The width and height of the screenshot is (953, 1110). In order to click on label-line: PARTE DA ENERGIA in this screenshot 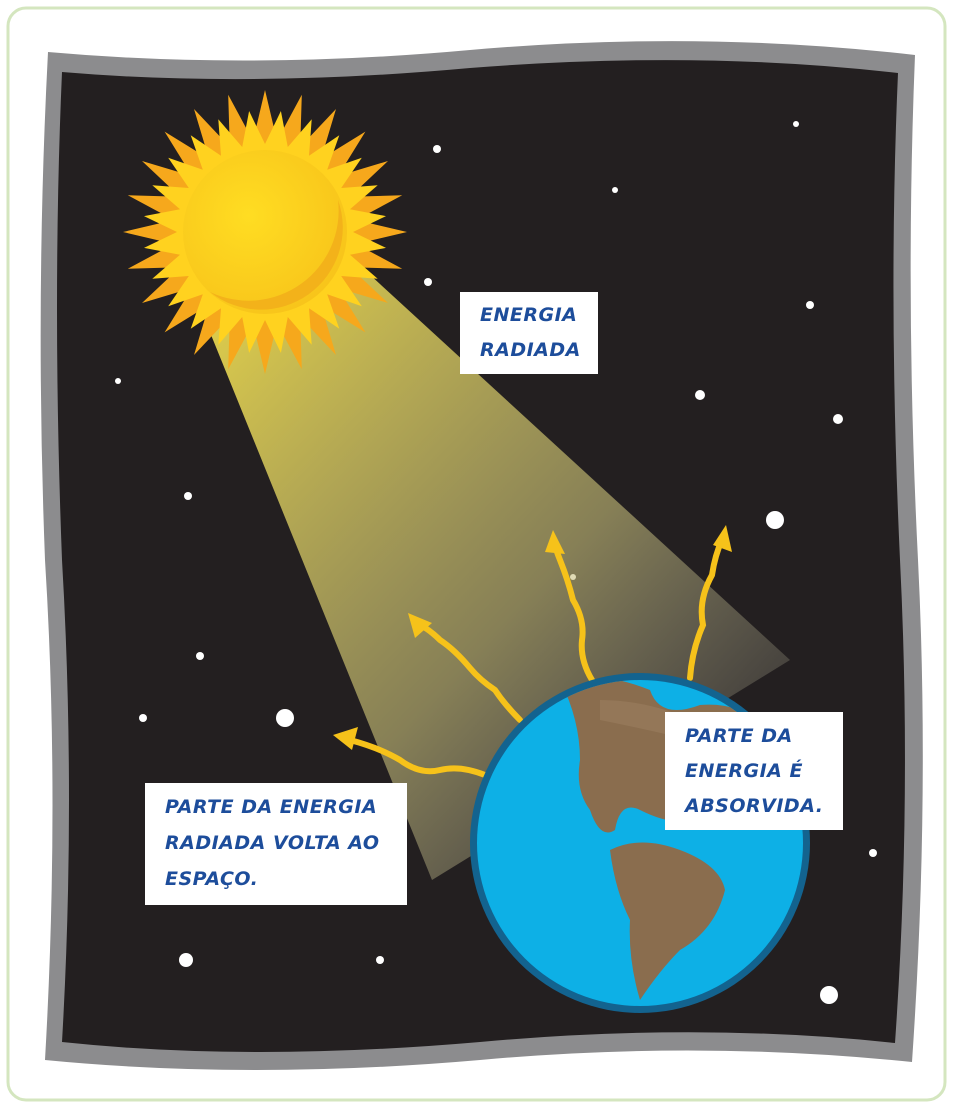, I will do `click(271, 807)`.